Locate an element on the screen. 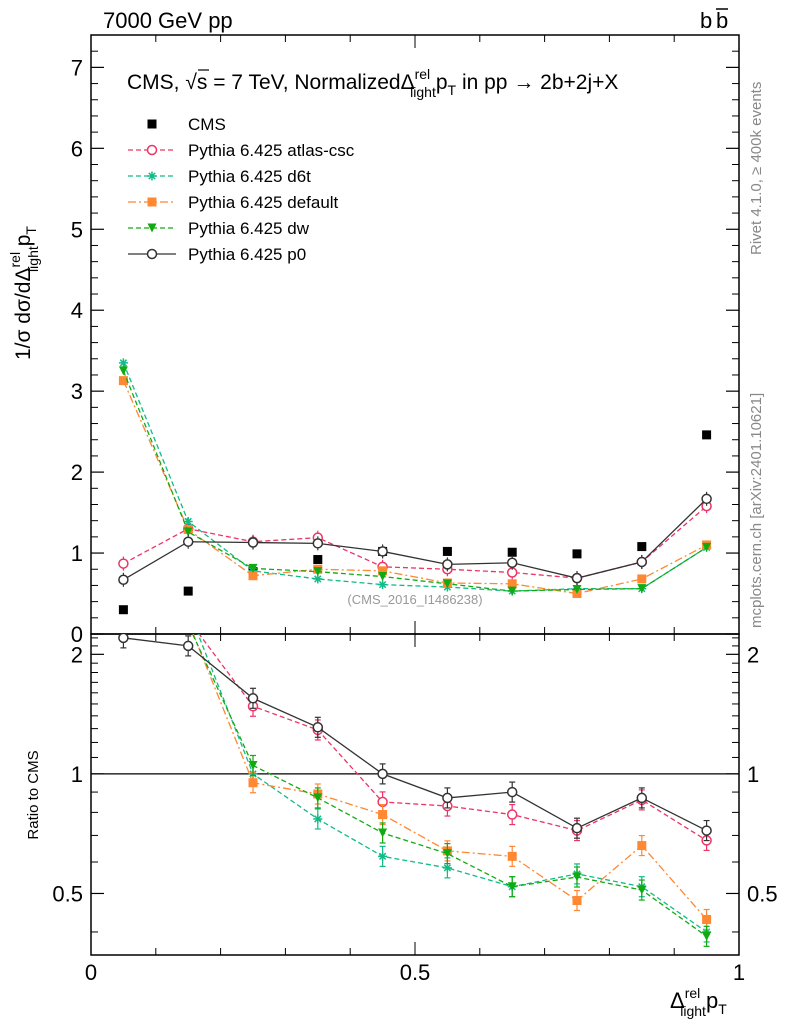 Image resolution: width=786 pixels, height=1024 pixels. legend-entry-3: Pythia 6.425 default is located at coordinates (233, 202).